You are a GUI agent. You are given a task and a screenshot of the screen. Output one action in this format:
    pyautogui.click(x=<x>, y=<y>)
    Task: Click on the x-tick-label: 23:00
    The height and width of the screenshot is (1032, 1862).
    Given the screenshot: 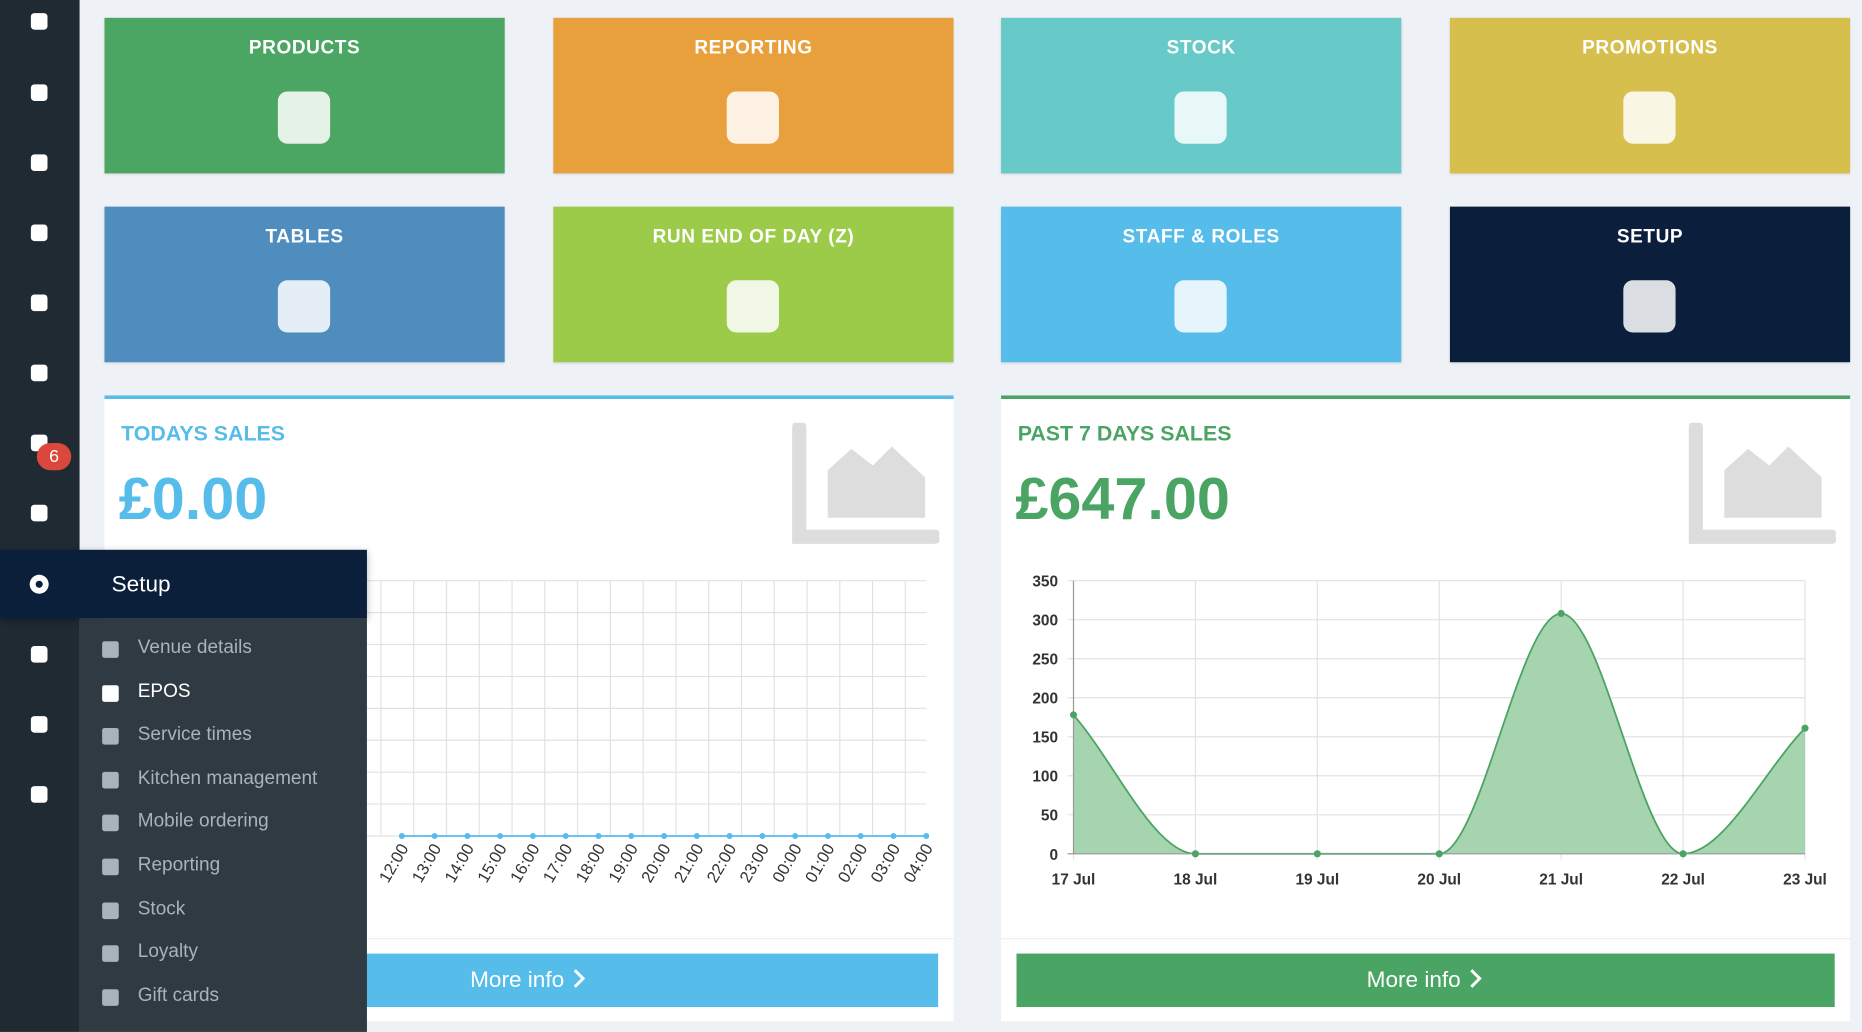 What is the action you would take?
    pyautogui.click(x=754, y=863)
    